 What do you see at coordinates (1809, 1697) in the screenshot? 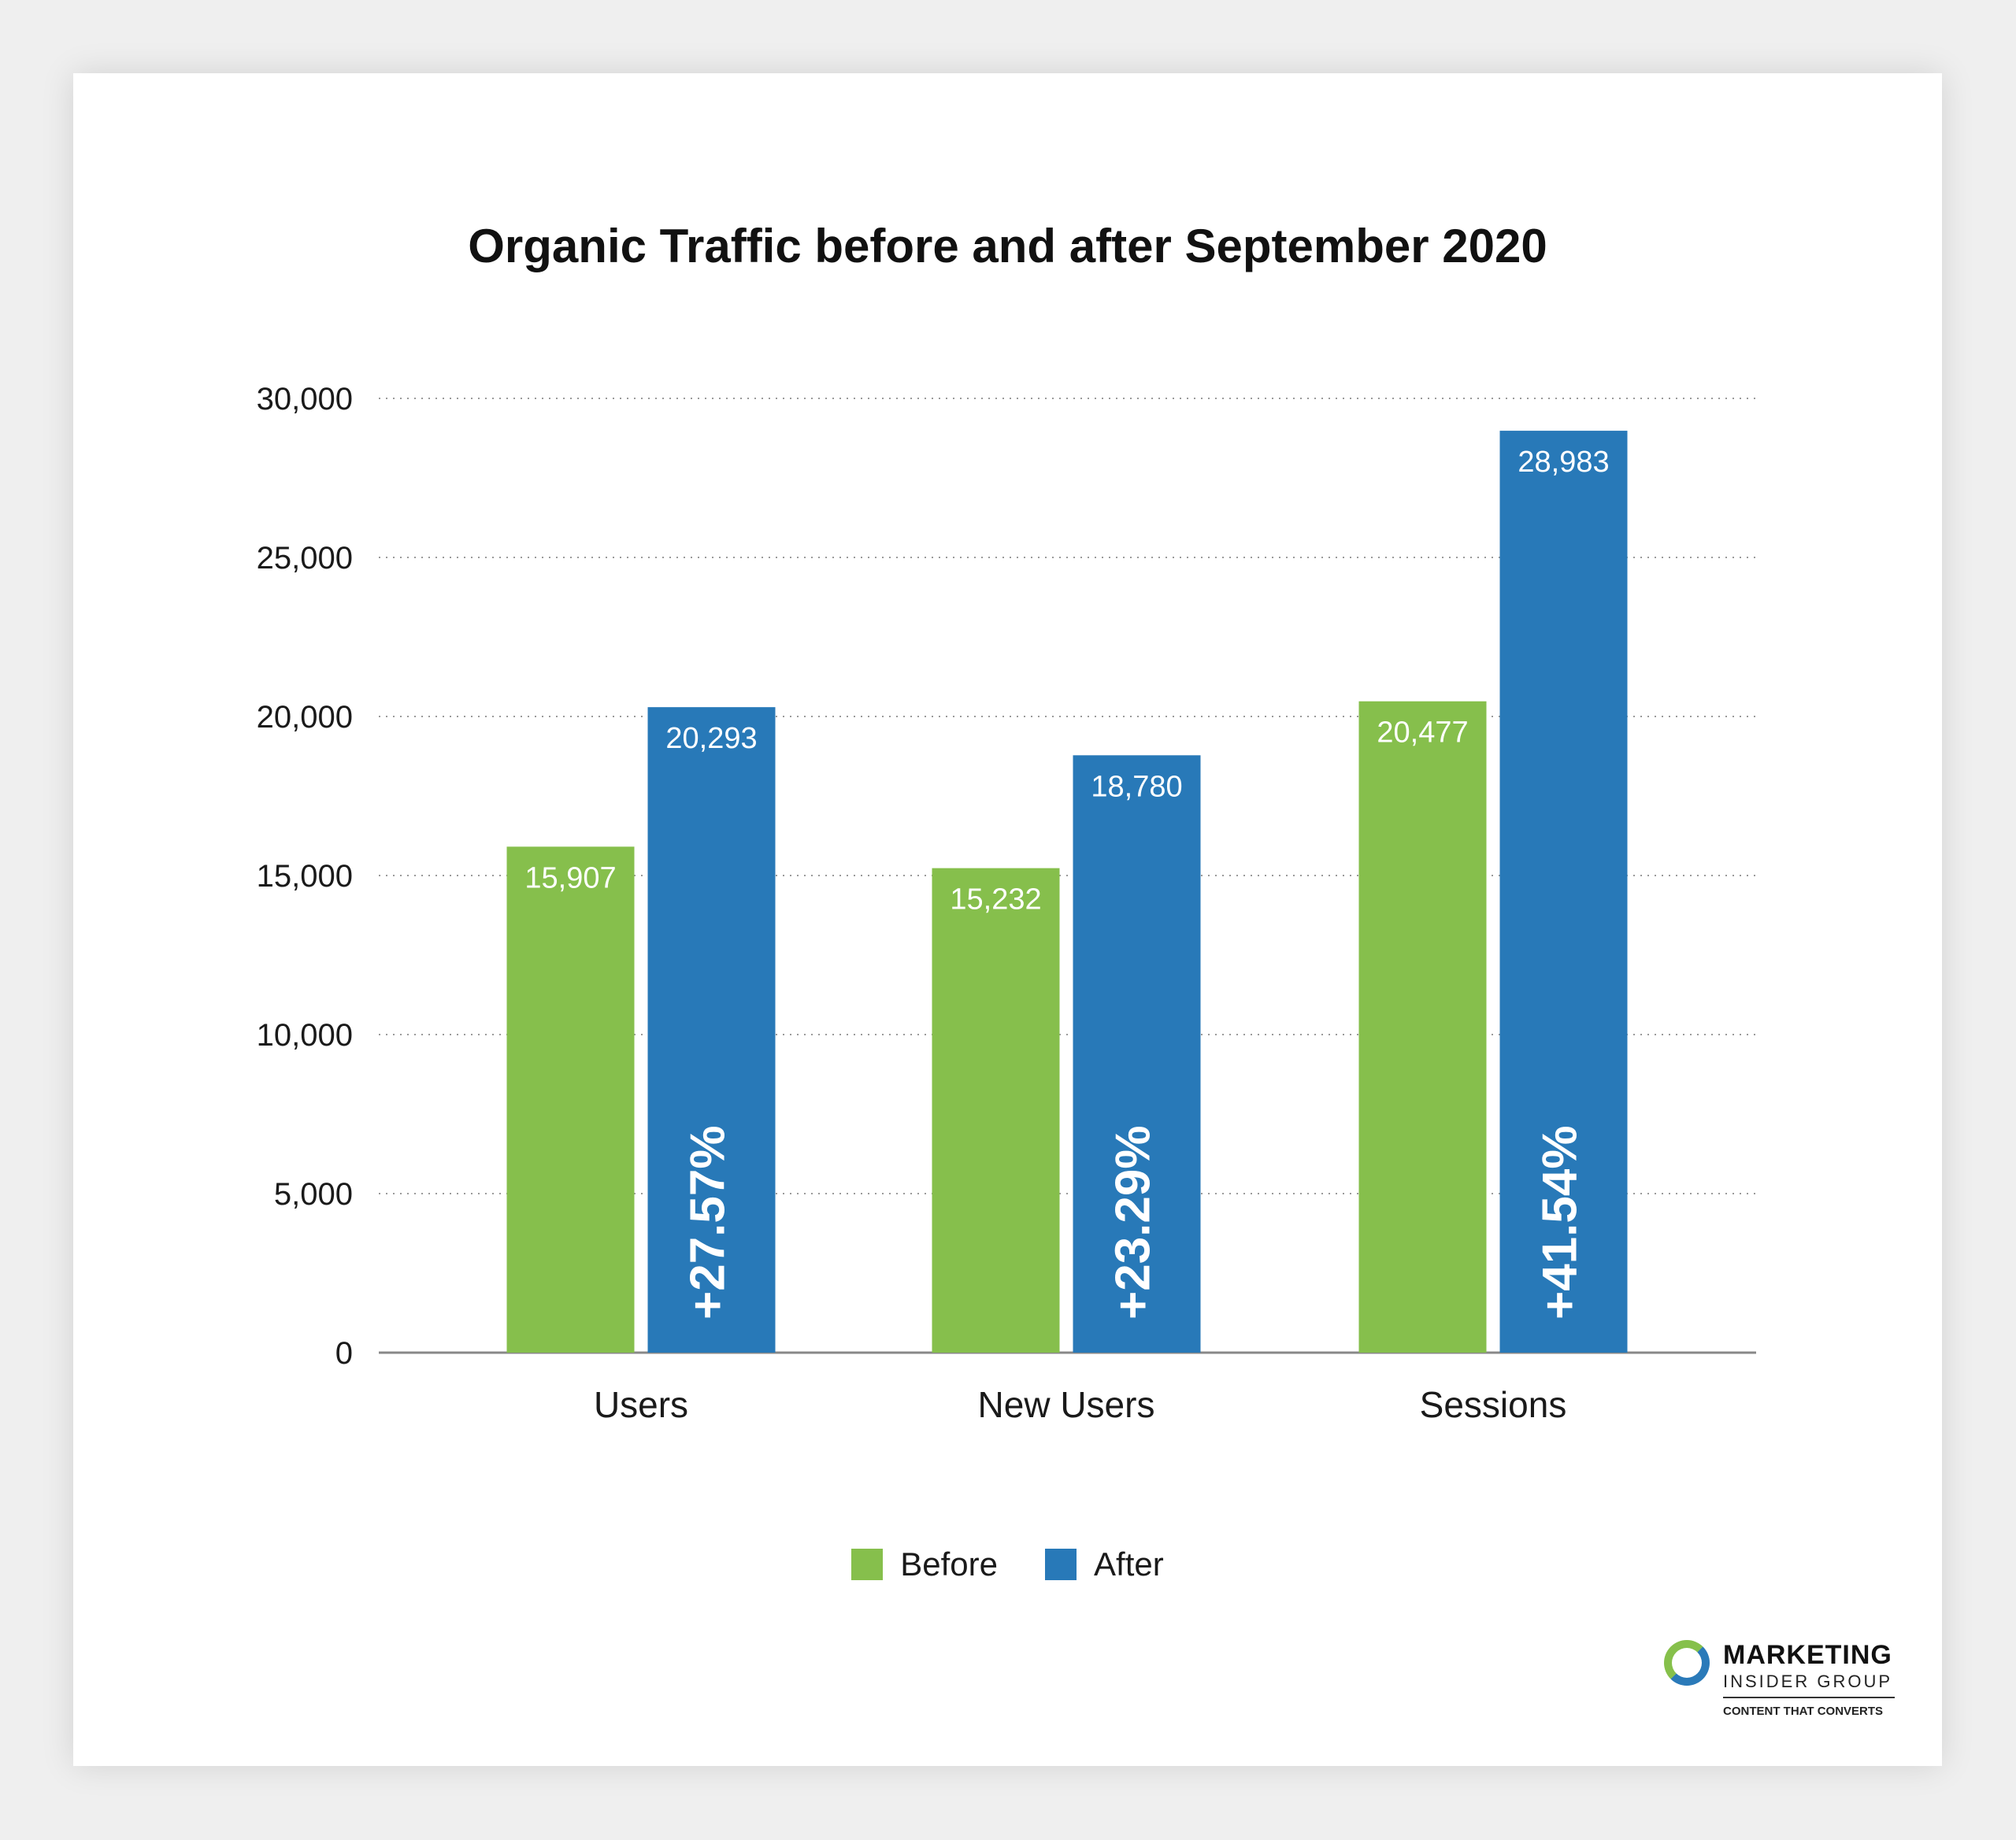
I see `logo-divider` at bounding box center [1809, 1697].